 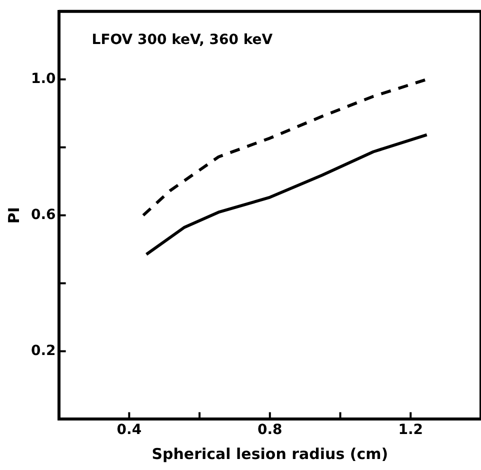 What do you see at coordinates (270, 453) in the screenshot?
I see `x-axis-title: Spherical lesion radius (cm)` at bounding box center [270, 453].